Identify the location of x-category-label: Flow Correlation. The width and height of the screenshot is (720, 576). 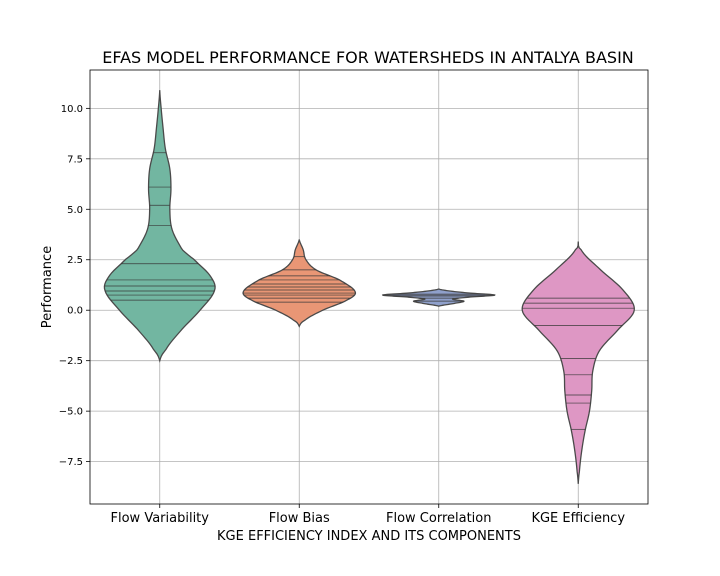
(439, 518).